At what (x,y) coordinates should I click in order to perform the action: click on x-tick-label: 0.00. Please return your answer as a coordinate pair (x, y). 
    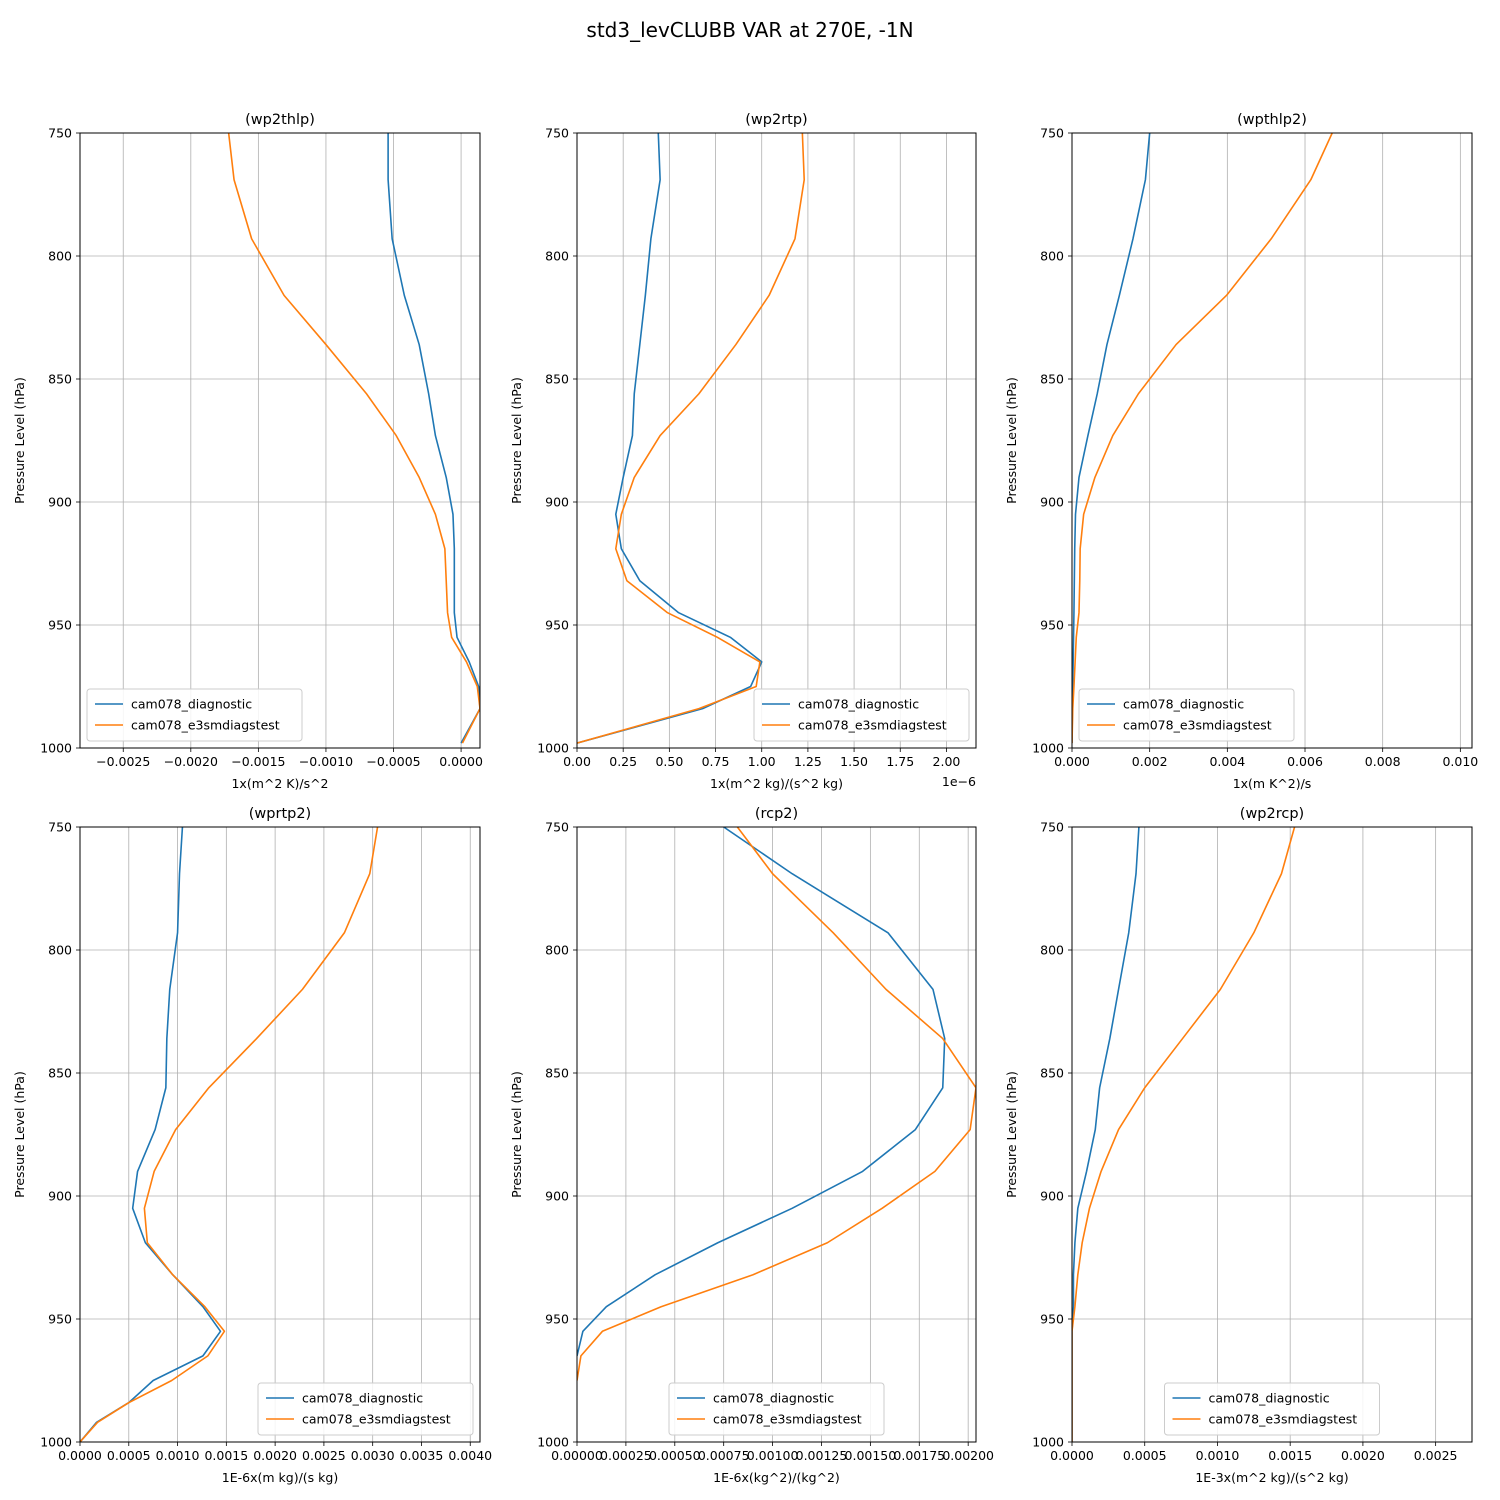
    Looking at the image, I should click on (577, 761).